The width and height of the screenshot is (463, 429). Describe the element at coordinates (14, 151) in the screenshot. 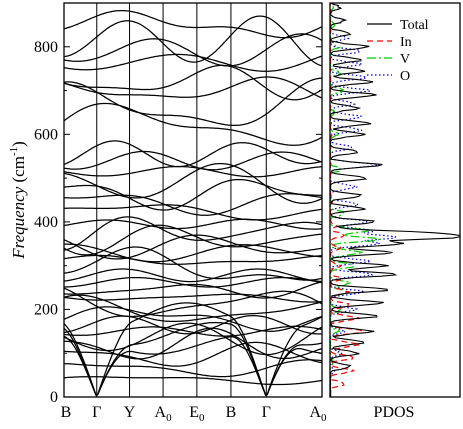

I see `y-axis-title-exp: -1` at that location.